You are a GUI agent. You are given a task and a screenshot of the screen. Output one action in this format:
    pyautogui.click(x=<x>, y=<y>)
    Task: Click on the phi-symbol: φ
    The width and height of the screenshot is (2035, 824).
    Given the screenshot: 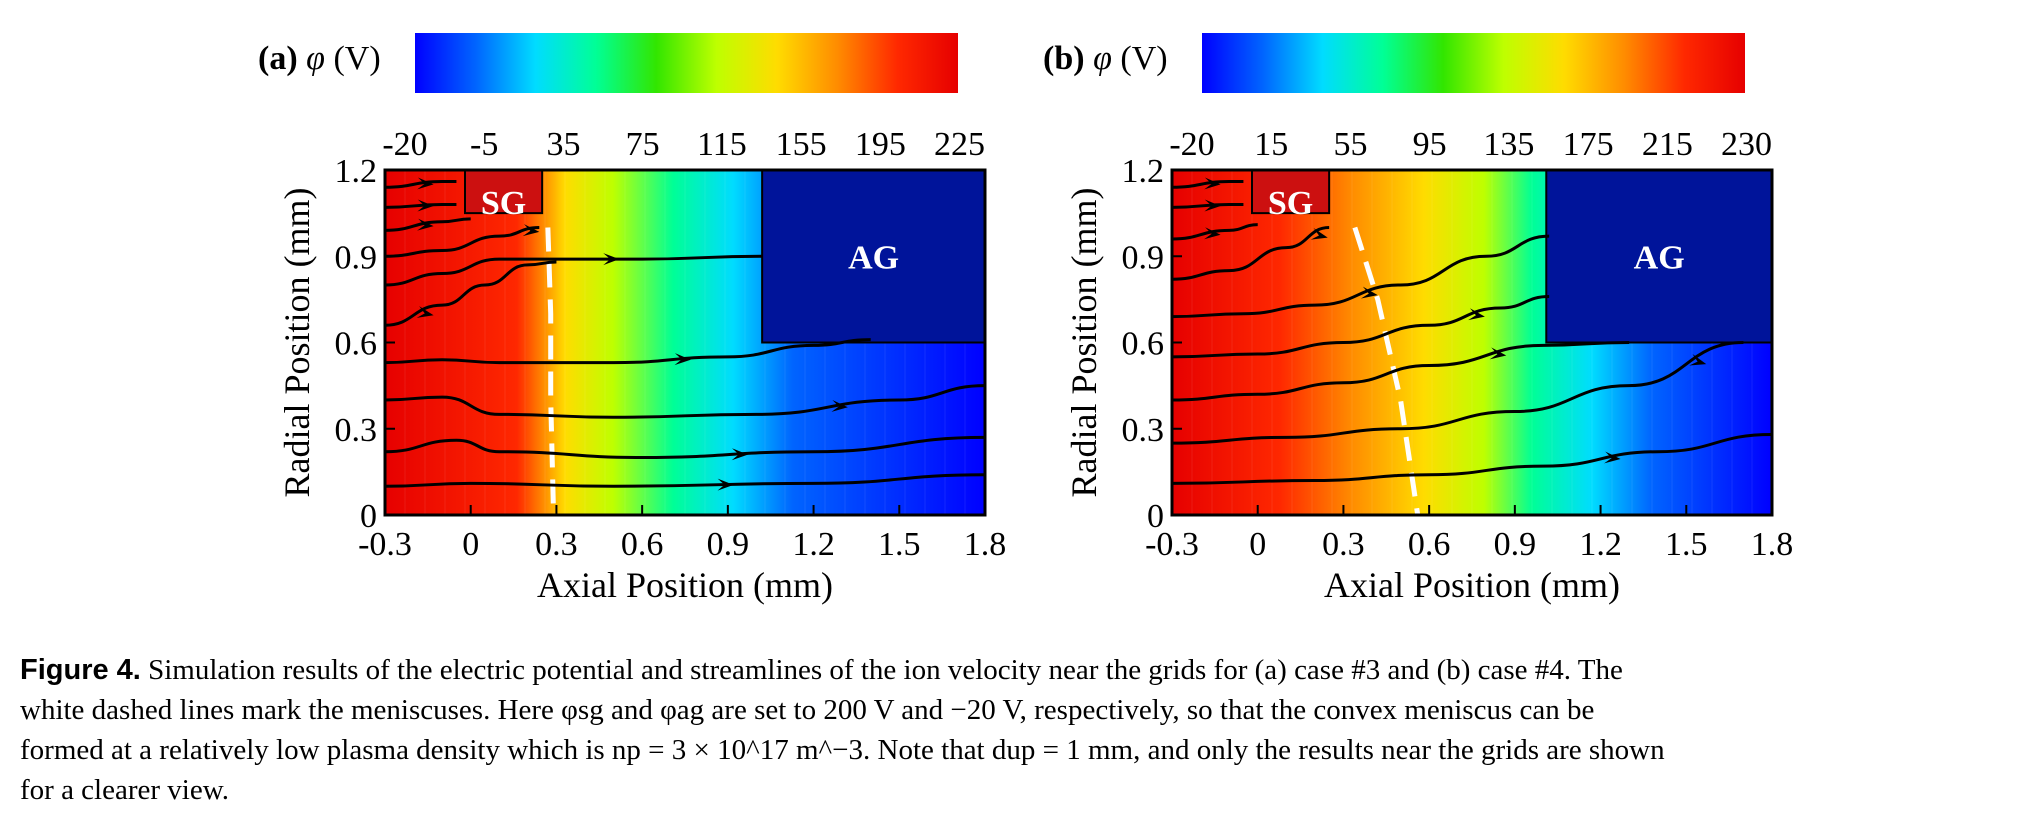 What is the action you would take?
    pyautogui.click(x=1106, y=58)
    